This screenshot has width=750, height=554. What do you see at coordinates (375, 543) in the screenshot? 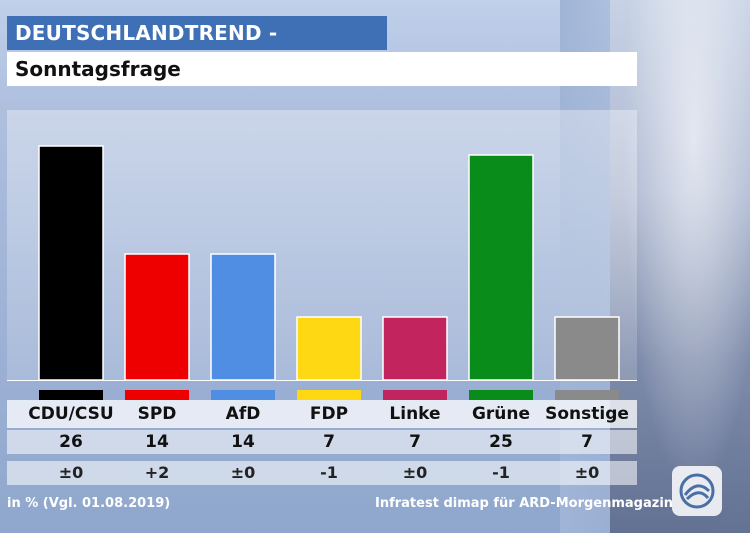
I see `bottom-strip` at bounding box center [375, 543].